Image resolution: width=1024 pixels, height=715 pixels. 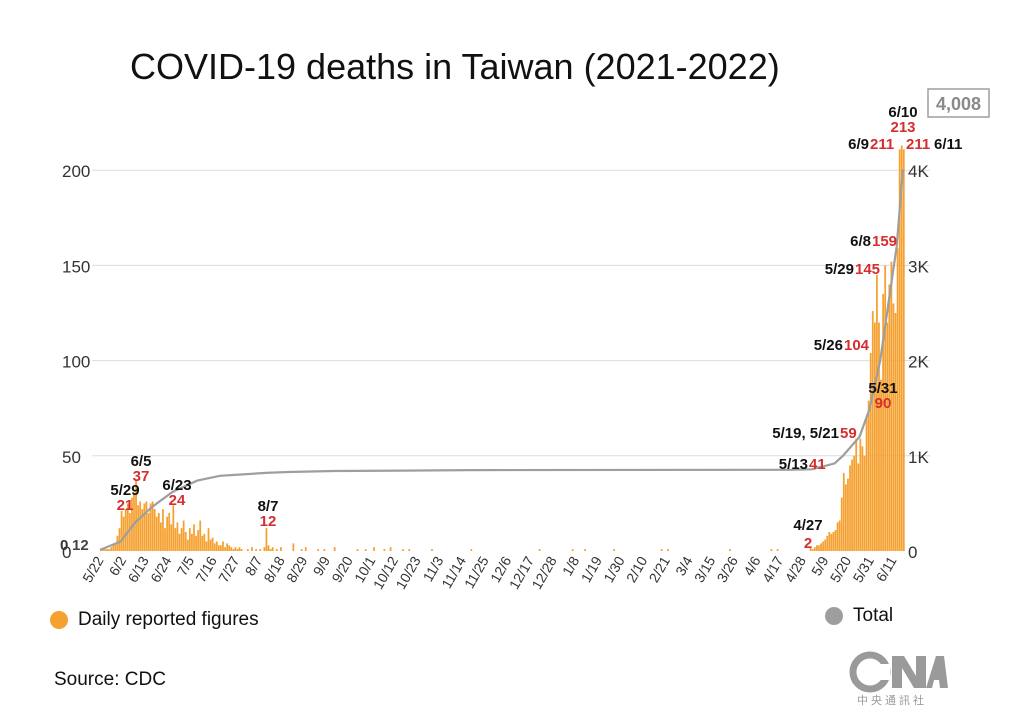 What do you see at coordinates (268, 506) in the screenshot?
I see `anno-date: 8/7` at bounding box center [268, 506].